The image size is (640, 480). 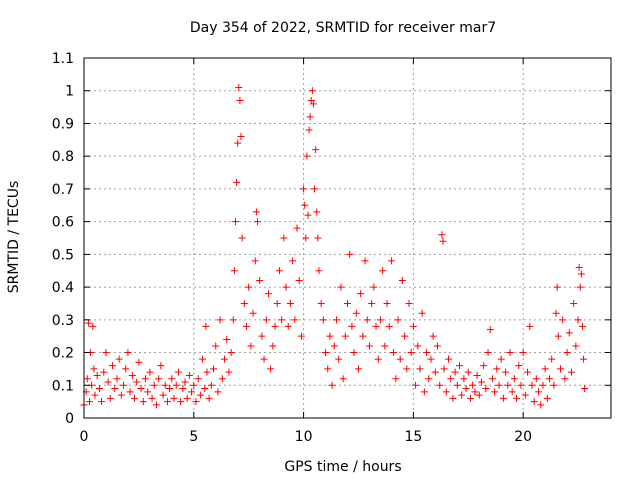 What do you see at coordinates (63, 190) in the screenshot?
I see `y-tick-label: 0.7` at bounding box center [63, 190].